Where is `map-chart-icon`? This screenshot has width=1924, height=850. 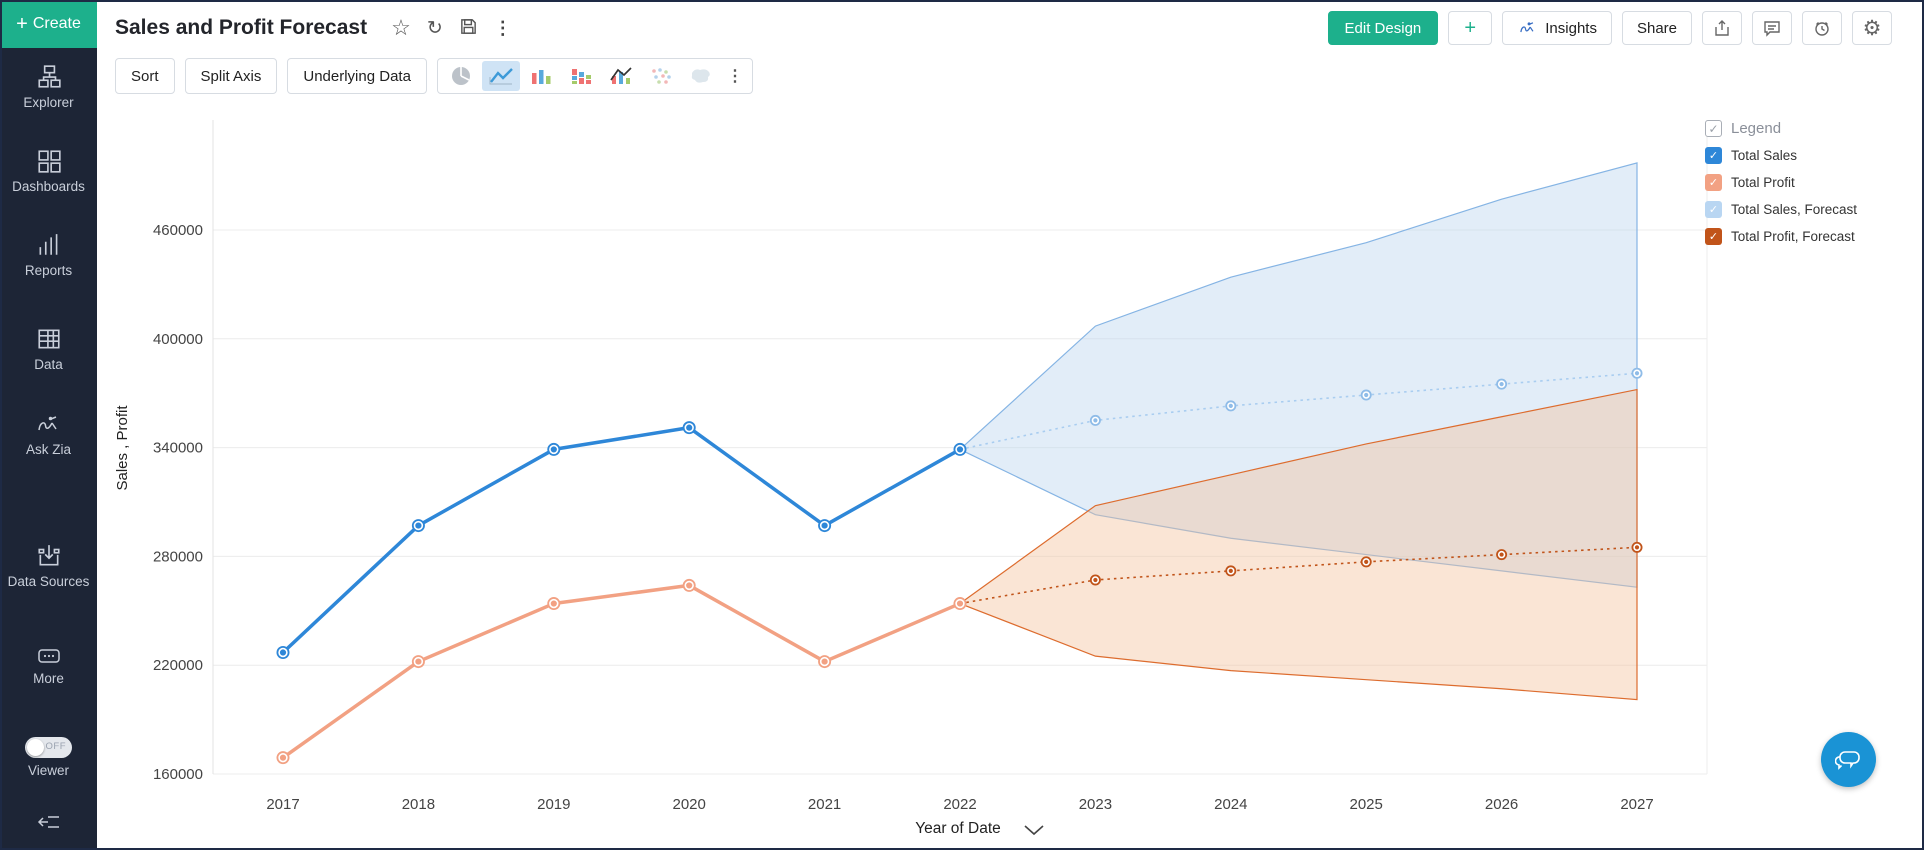
map-chart-icon is located at coordinates (701, 76).